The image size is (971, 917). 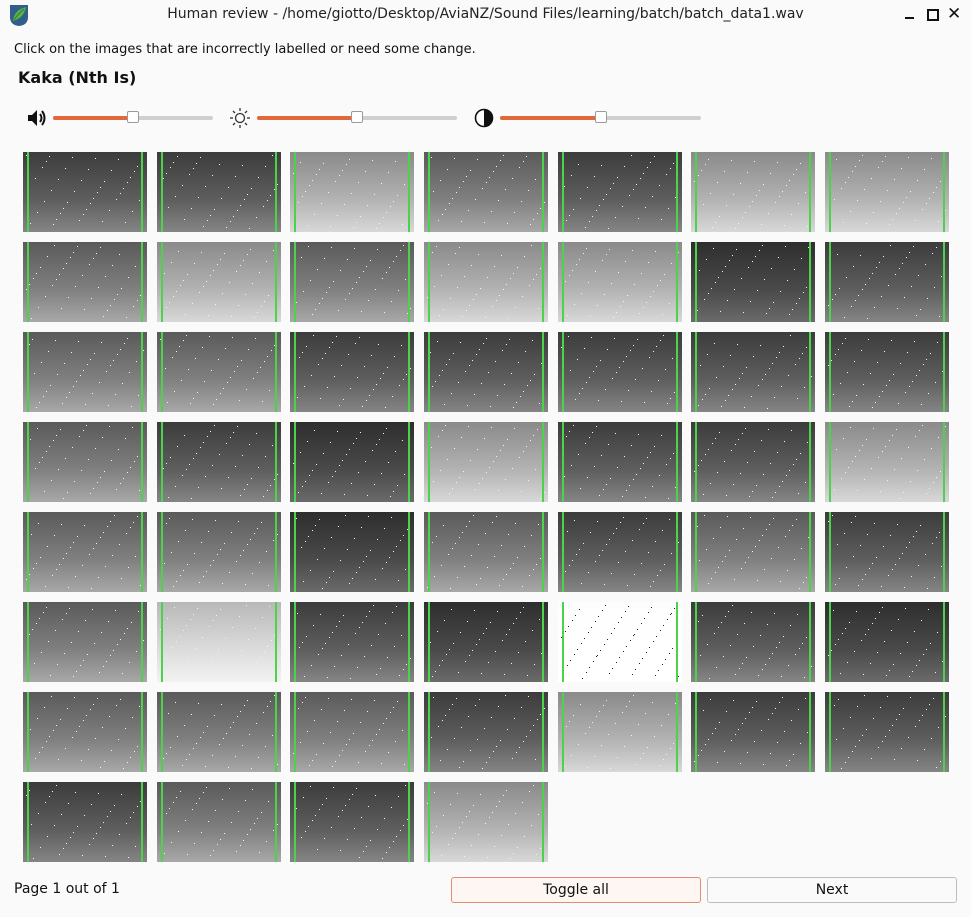 I want to click on maximize-button, so click(x=932, y=15).